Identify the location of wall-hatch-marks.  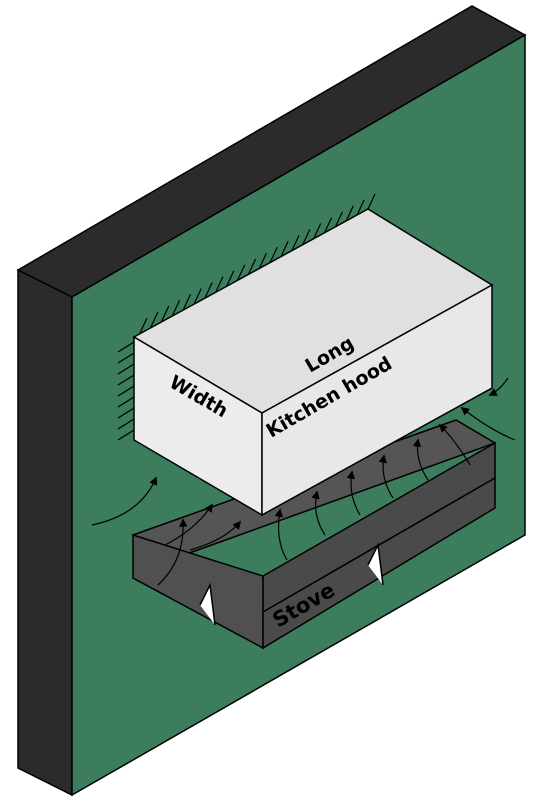
(246, 317).